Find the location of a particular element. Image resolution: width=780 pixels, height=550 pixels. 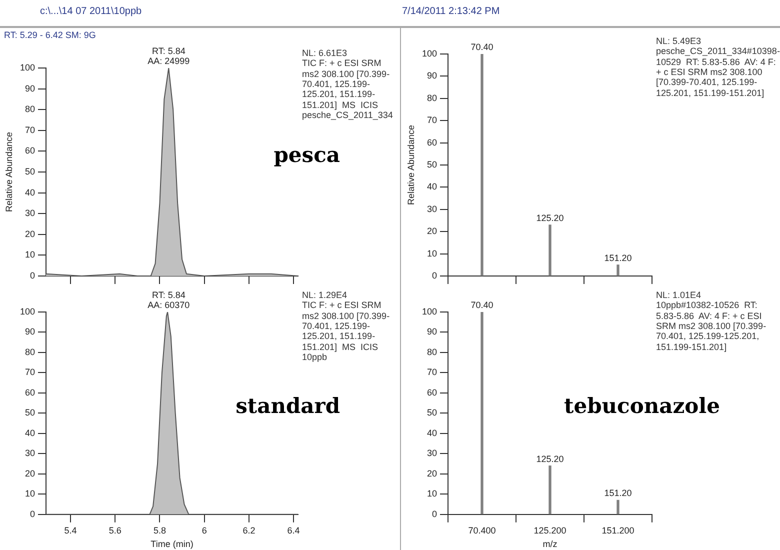

text: NL: 1.29E4 TIC F: + c ESI SRM ms2 308.100 [70.399-70.401, 125.199-125.201, 151.199-151.201] MS ICIS 10ppb is located at coordinates (346, 326).